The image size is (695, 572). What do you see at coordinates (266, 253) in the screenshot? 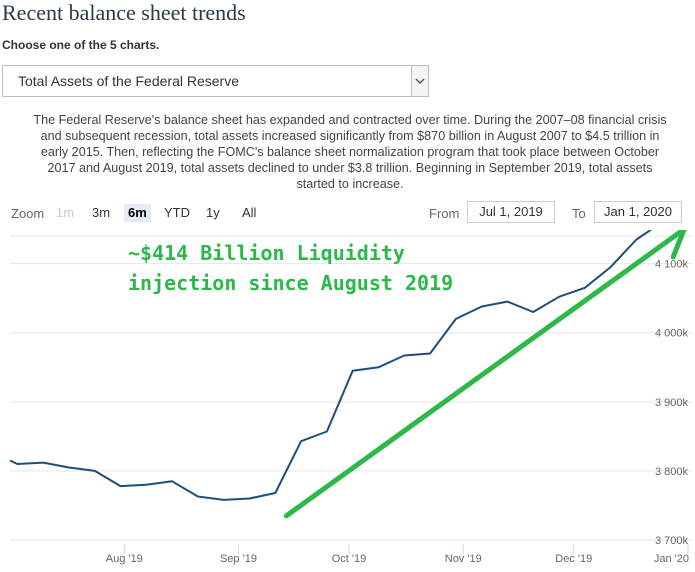
I see `annotation-text-line-1: ~$414 Billion Liquidity` at bounding box center [266, 253].